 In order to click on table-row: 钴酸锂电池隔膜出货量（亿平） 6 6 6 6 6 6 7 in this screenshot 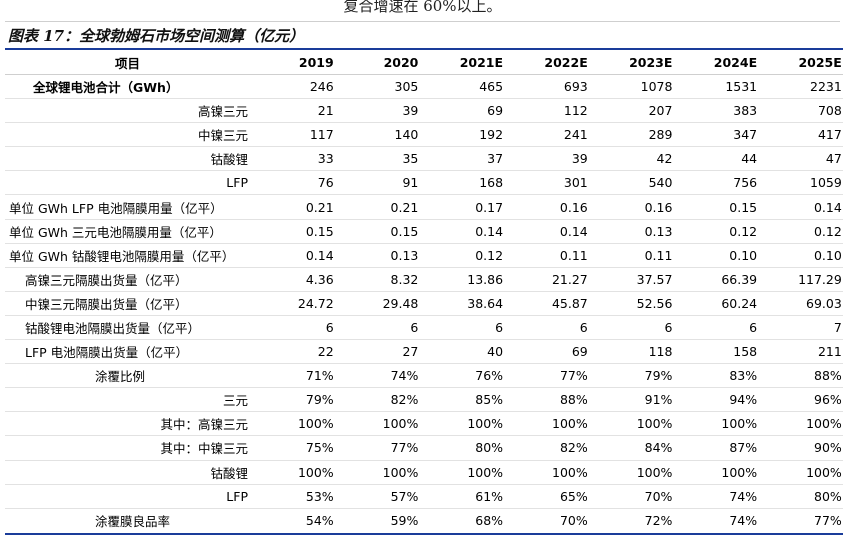, I will do `click(424, 328)`.